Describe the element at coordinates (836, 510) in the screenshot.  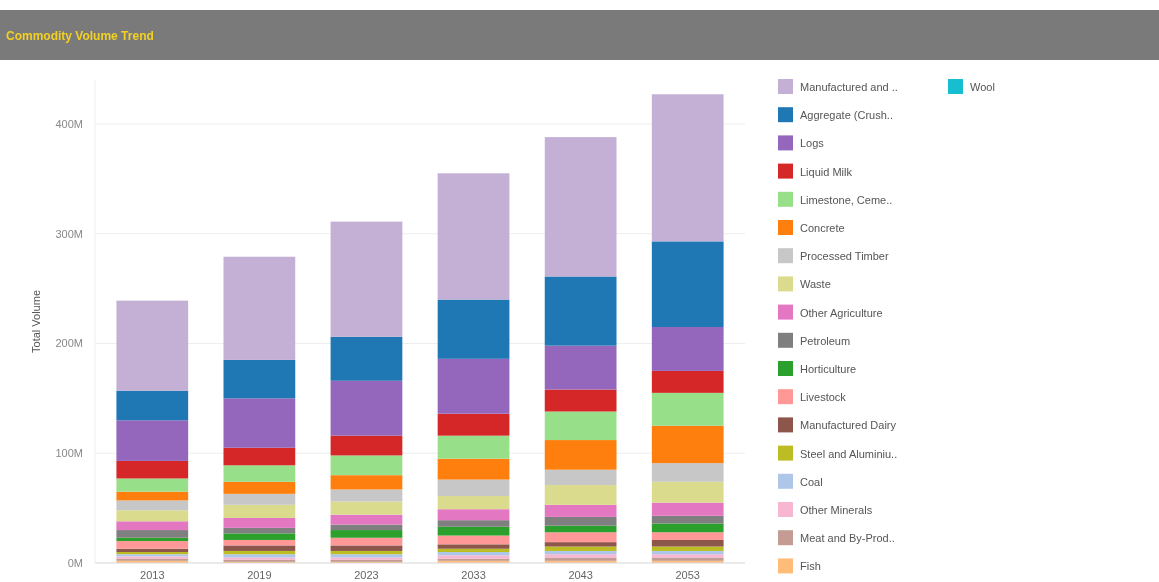
I see `legend-label: Other Minerals` at that location.